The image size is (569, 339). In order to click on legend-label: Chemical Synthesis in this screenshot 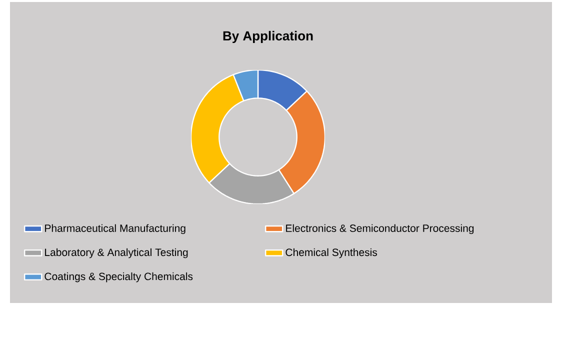, I will do `click(332, 253)`.